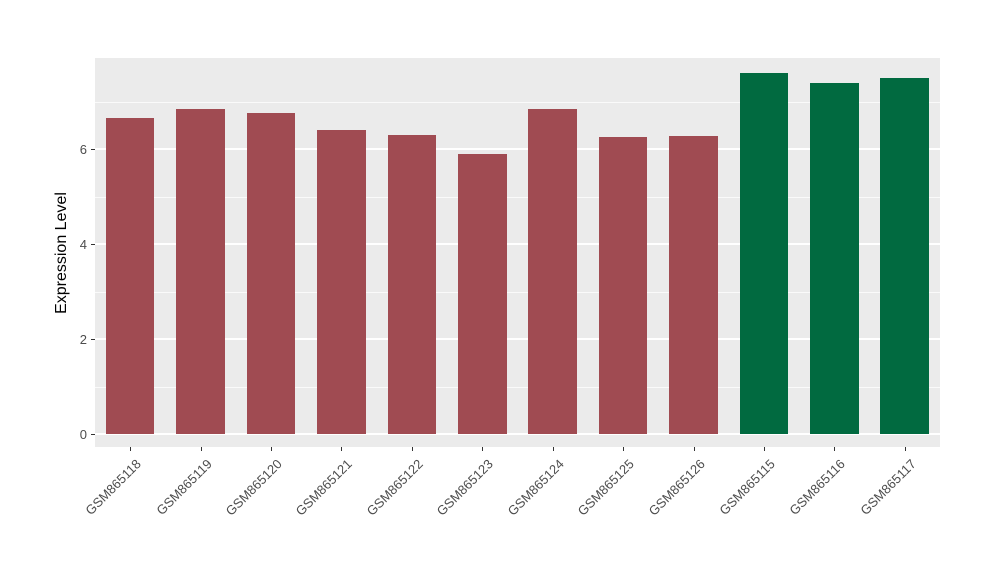 The image size is (1000, 580). What do you see at coordinates (412, 449) in the screenshot?
I see `x-tick-mark-GSM865122` at bounding box center [412, 449].